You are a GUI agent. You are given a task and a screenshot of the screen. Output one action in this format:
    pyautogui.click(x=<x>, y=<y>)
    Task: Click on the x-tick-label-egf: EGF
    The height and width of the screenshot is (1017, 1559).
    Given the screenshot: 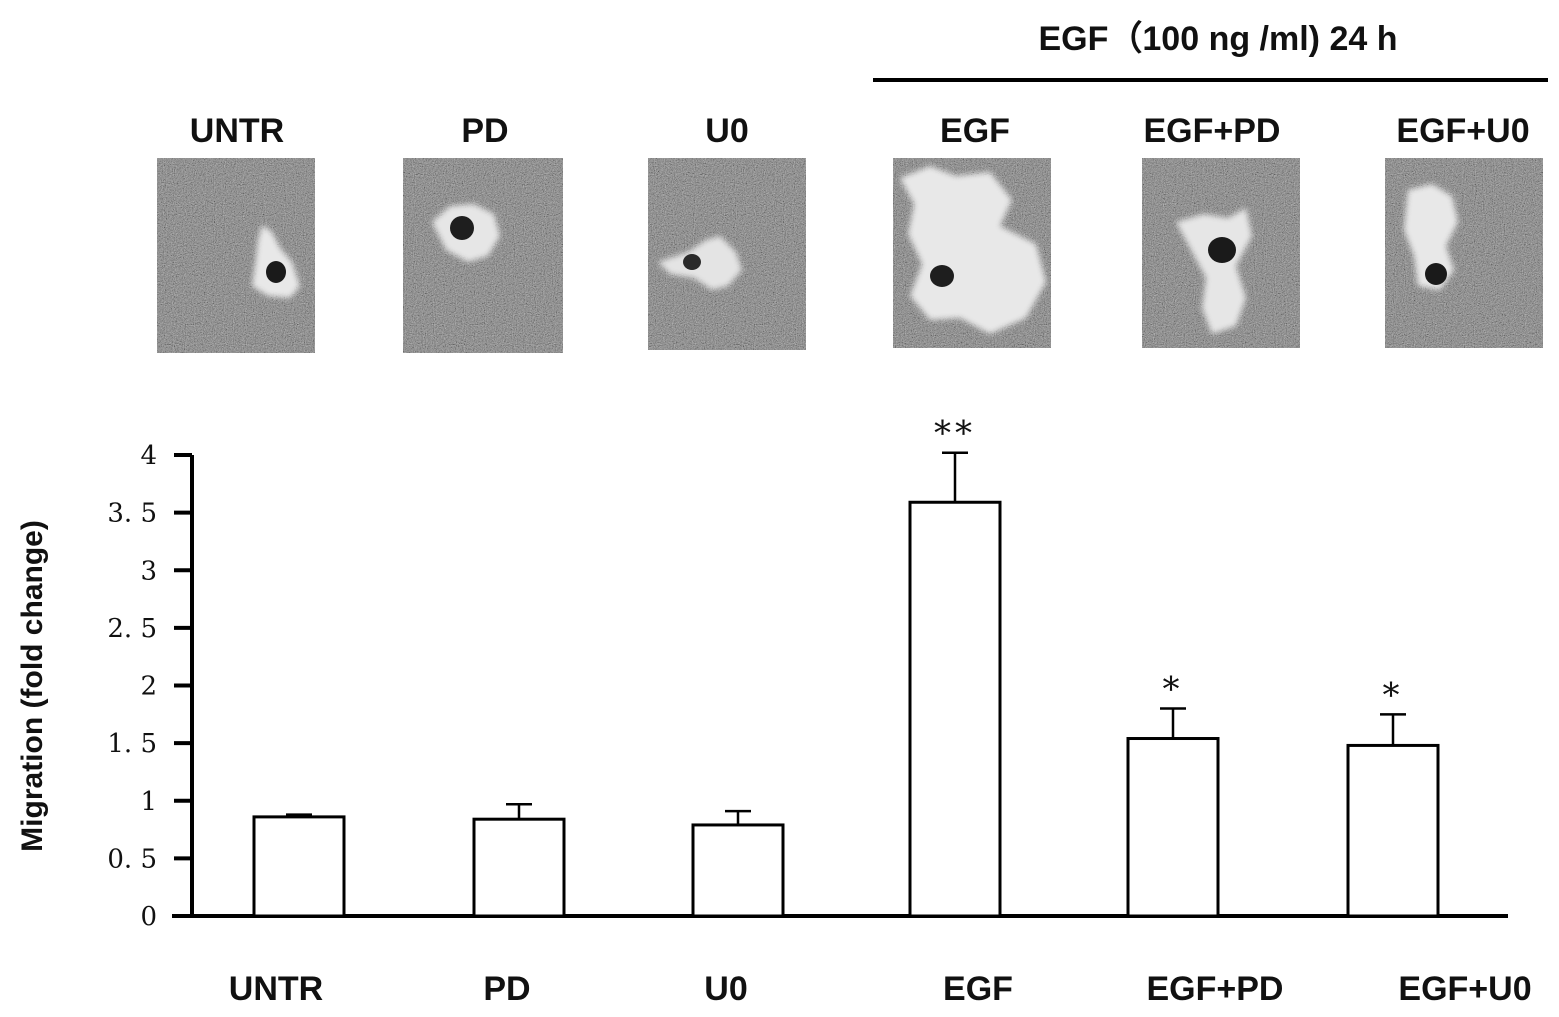 What is the action you would take?
    pyautogui.click(x=978, y=989)
    